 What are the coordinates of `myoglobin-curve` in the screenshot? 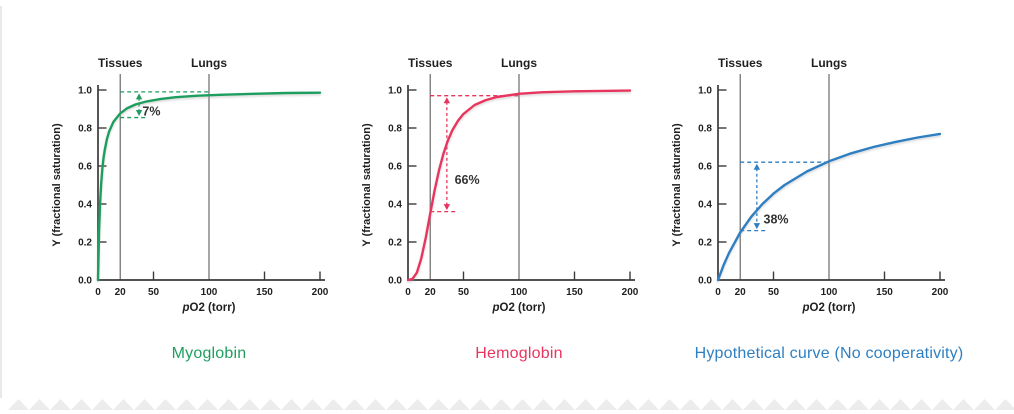 It's located at (209, 186).